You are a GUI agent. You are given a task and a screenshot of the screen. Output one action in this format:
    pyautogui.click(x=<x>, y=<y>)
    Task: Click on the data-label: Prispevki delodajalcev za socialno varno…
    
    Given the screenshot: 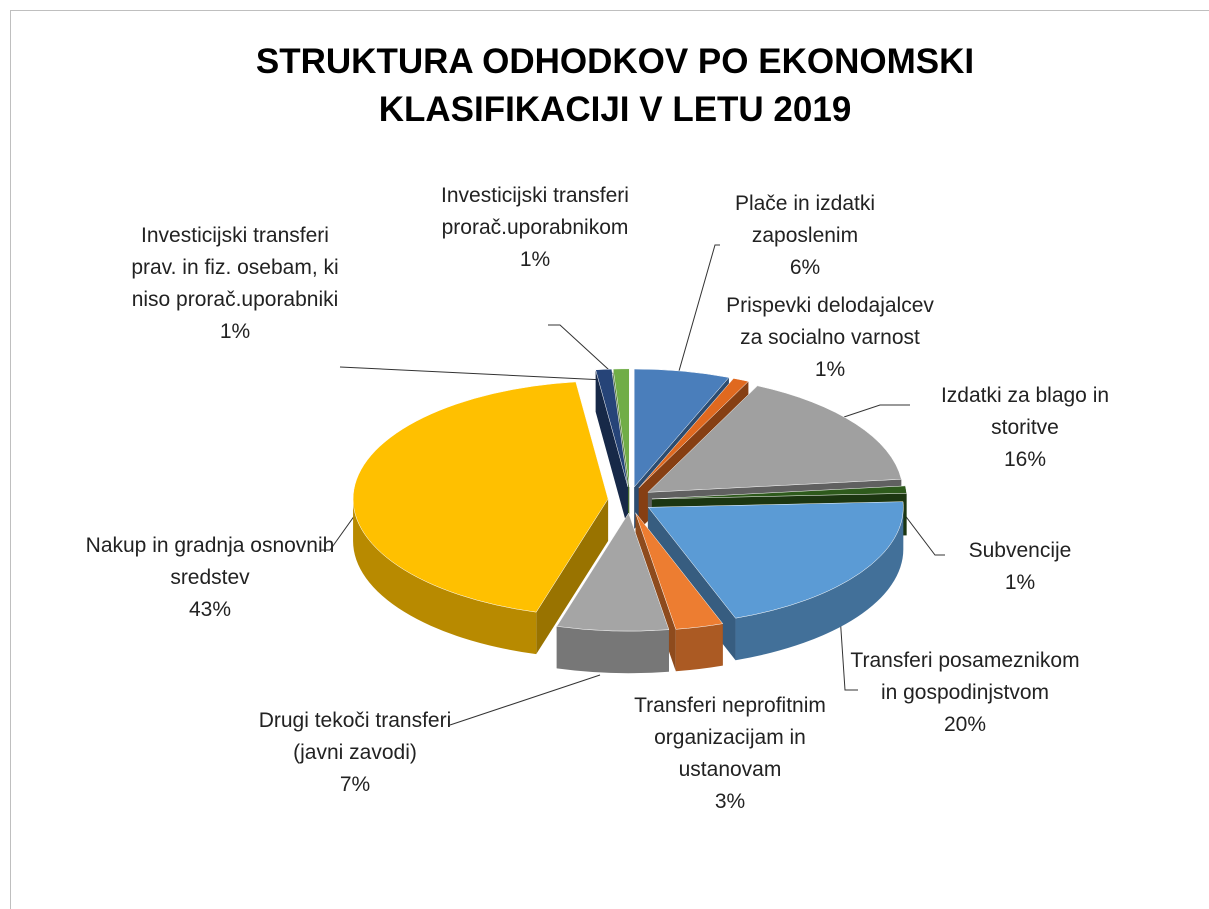 What is the action you would take?
    pyautogui.click(x=830, y=338)
    